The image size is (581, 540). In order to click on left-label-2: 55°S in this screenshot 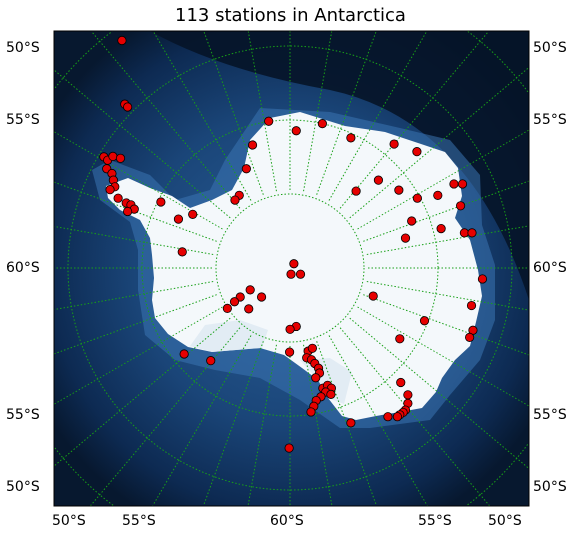, I will do `click(23, 120)`.